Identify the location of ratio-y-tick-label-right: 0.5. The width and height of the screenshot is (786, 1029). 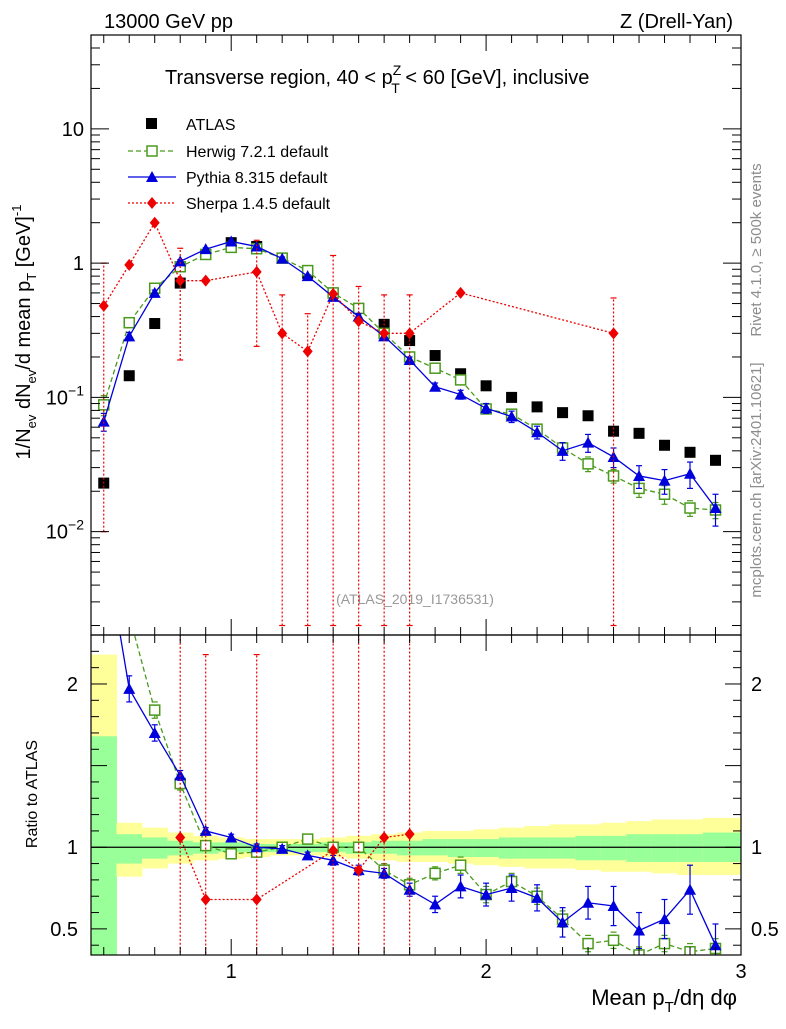
(765, 930).